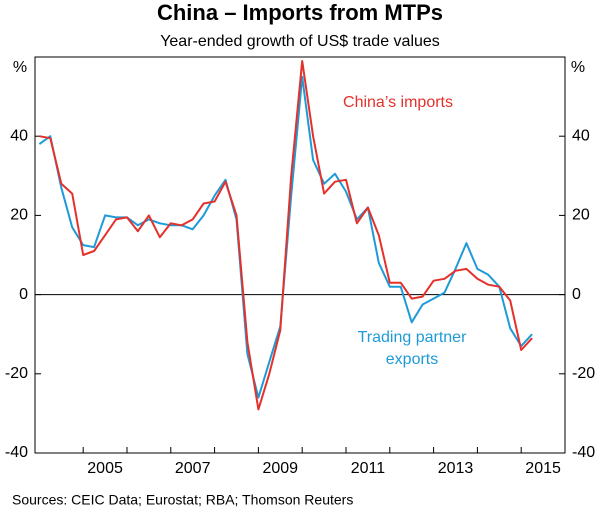 The height and width of the screenshot is (513, 600). What do you see at coordinates (576, 294) in the screenshot?
I see `y2-tick-label: 0` at bounding box center [576, 294].